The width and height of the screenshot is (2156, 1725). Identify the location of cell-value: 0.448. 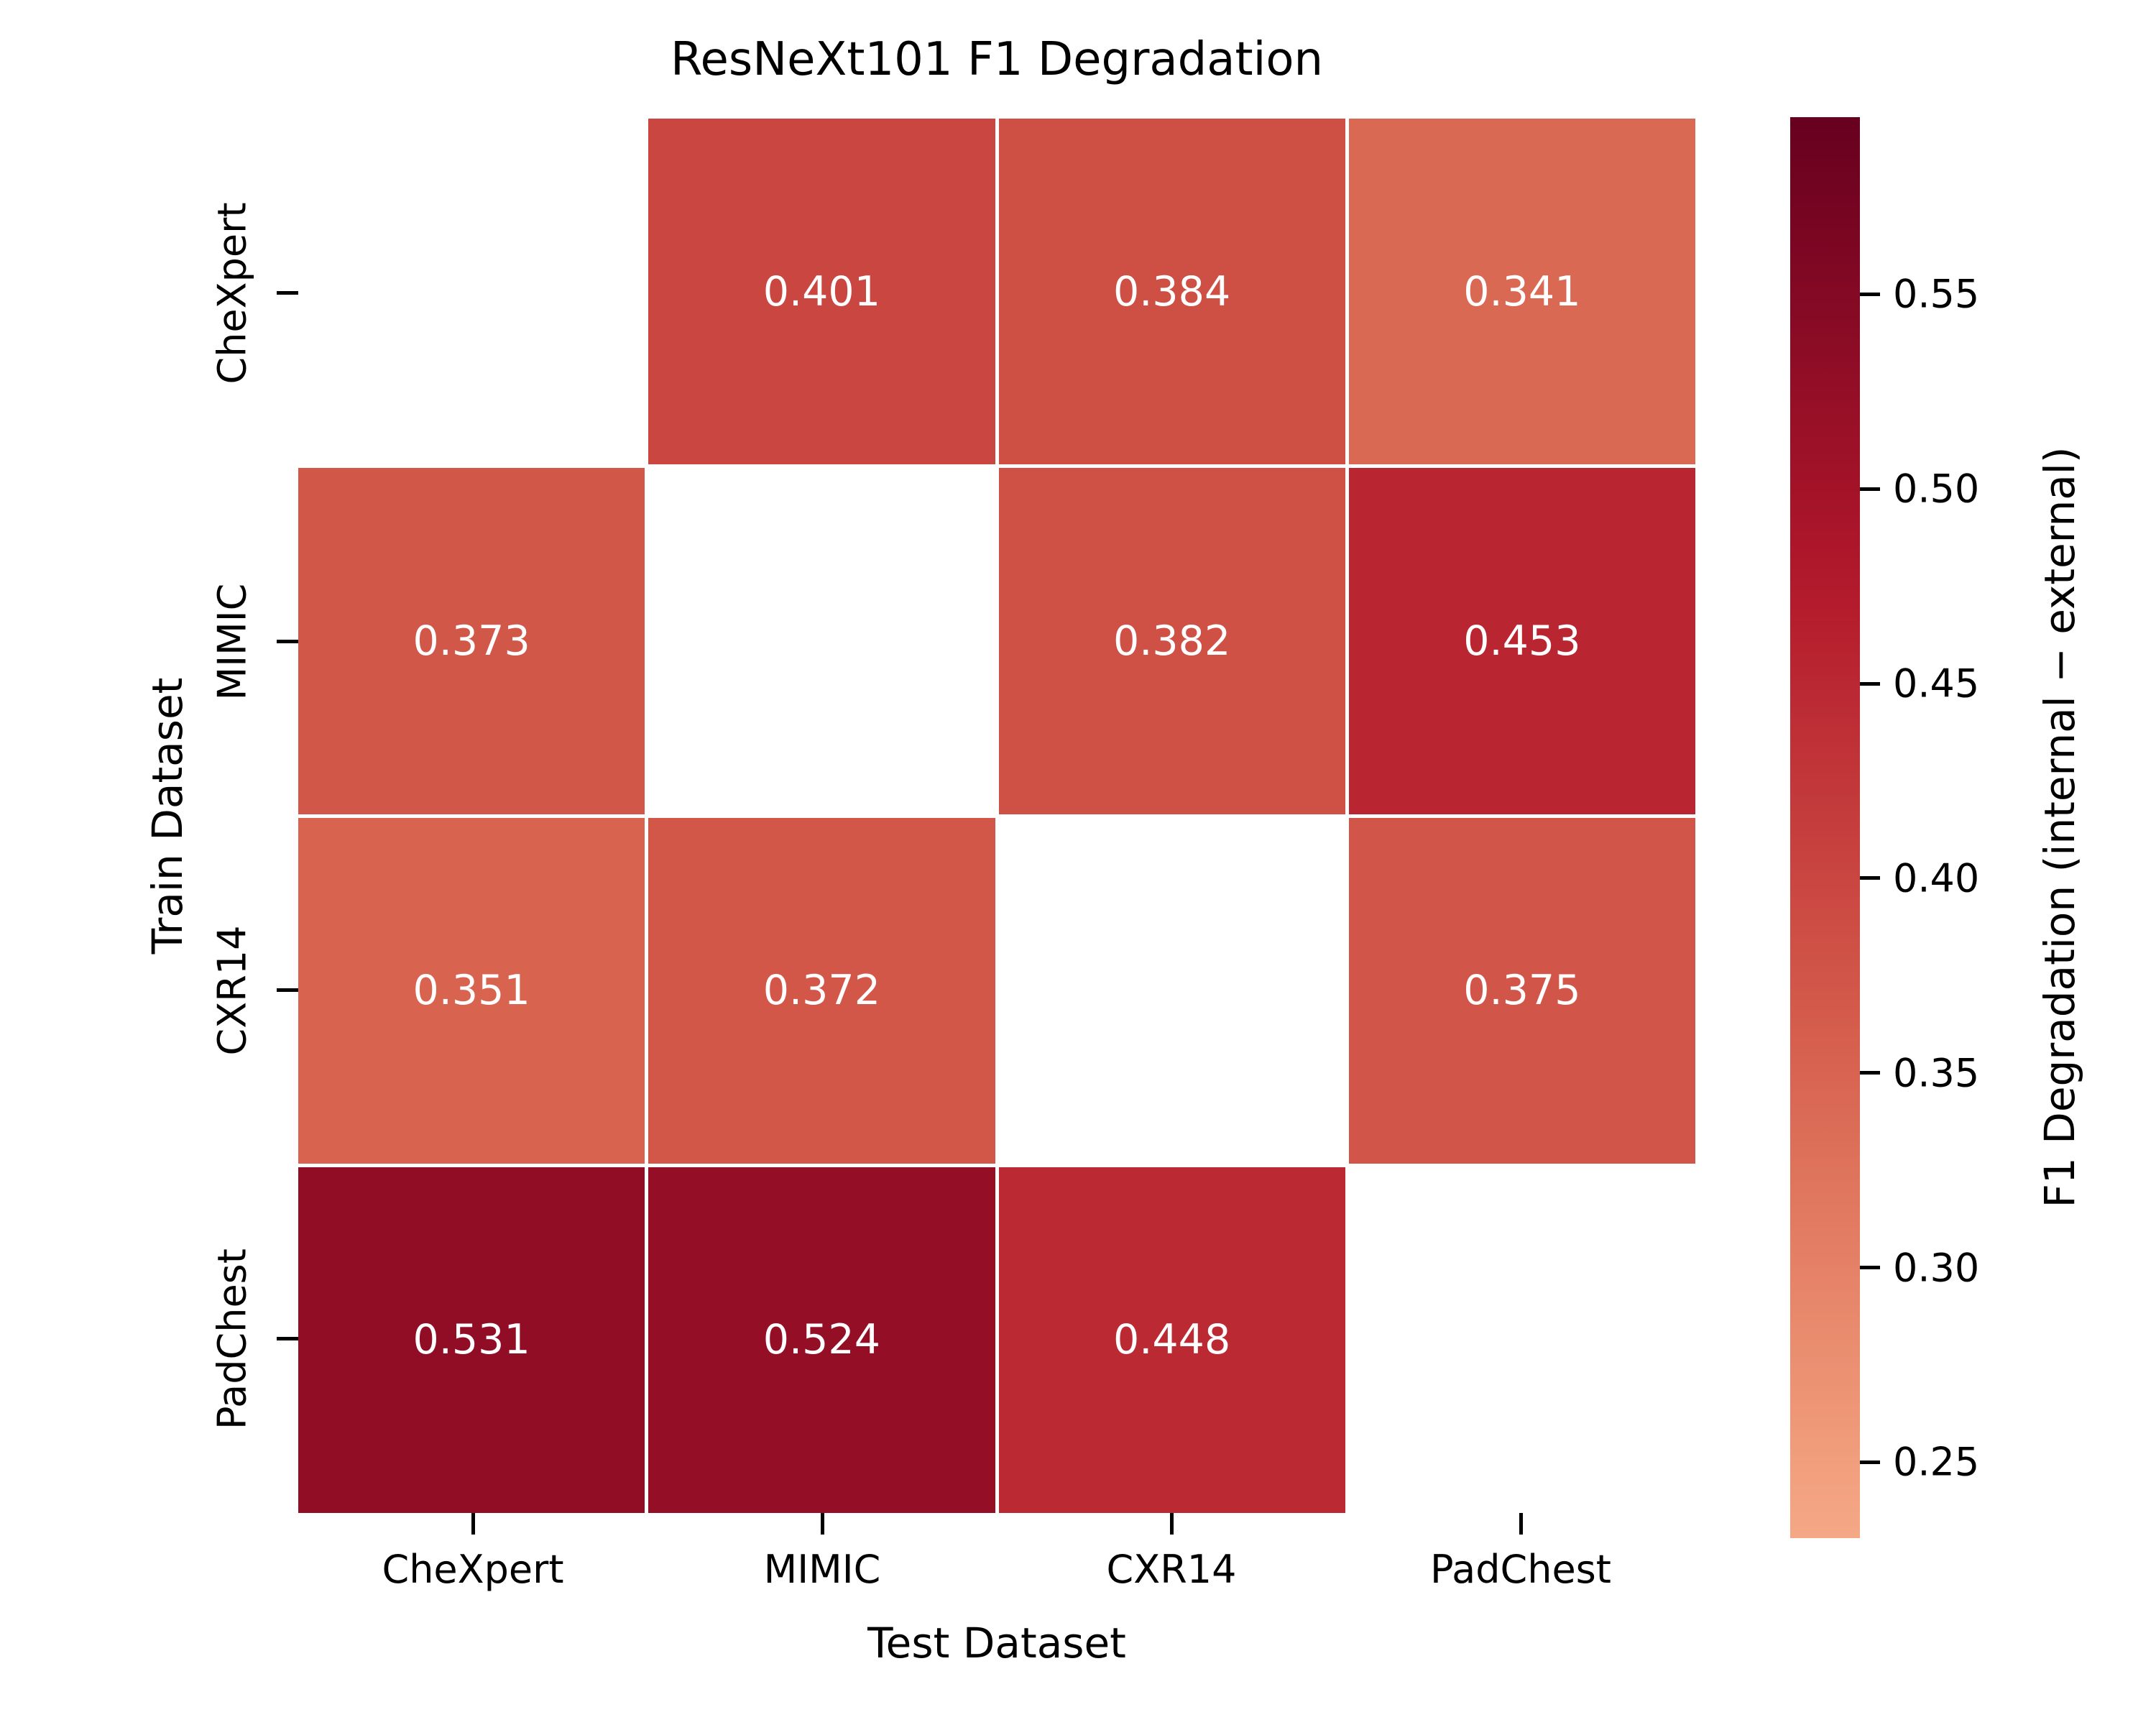
(1172, 1340).